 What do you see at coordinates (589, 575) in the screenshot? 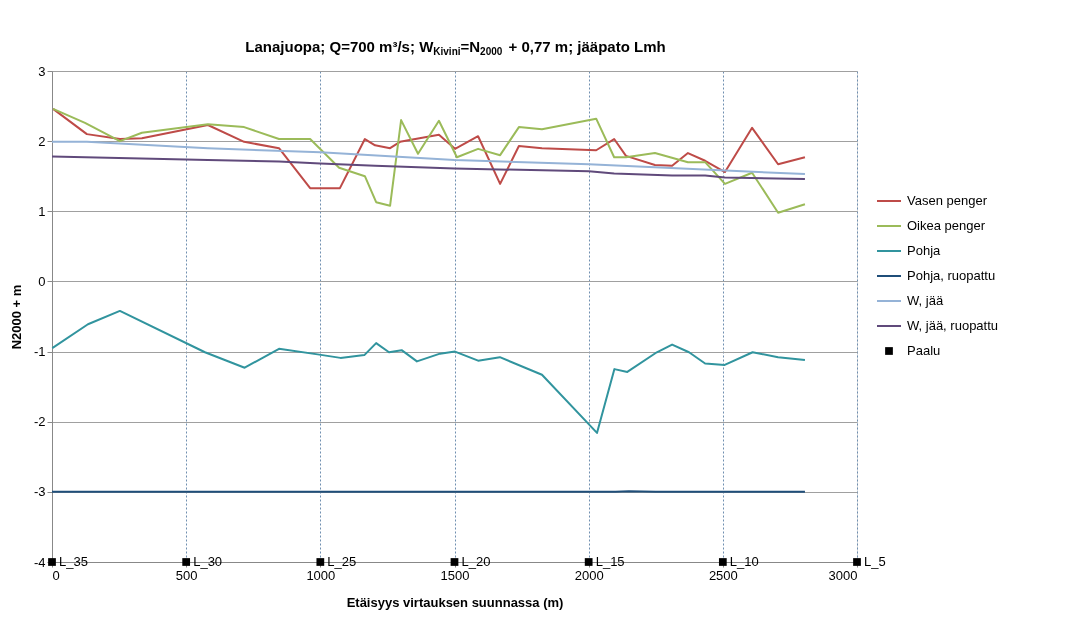
I see `x-tick-label: 2000` at bounding box center [589, 575].